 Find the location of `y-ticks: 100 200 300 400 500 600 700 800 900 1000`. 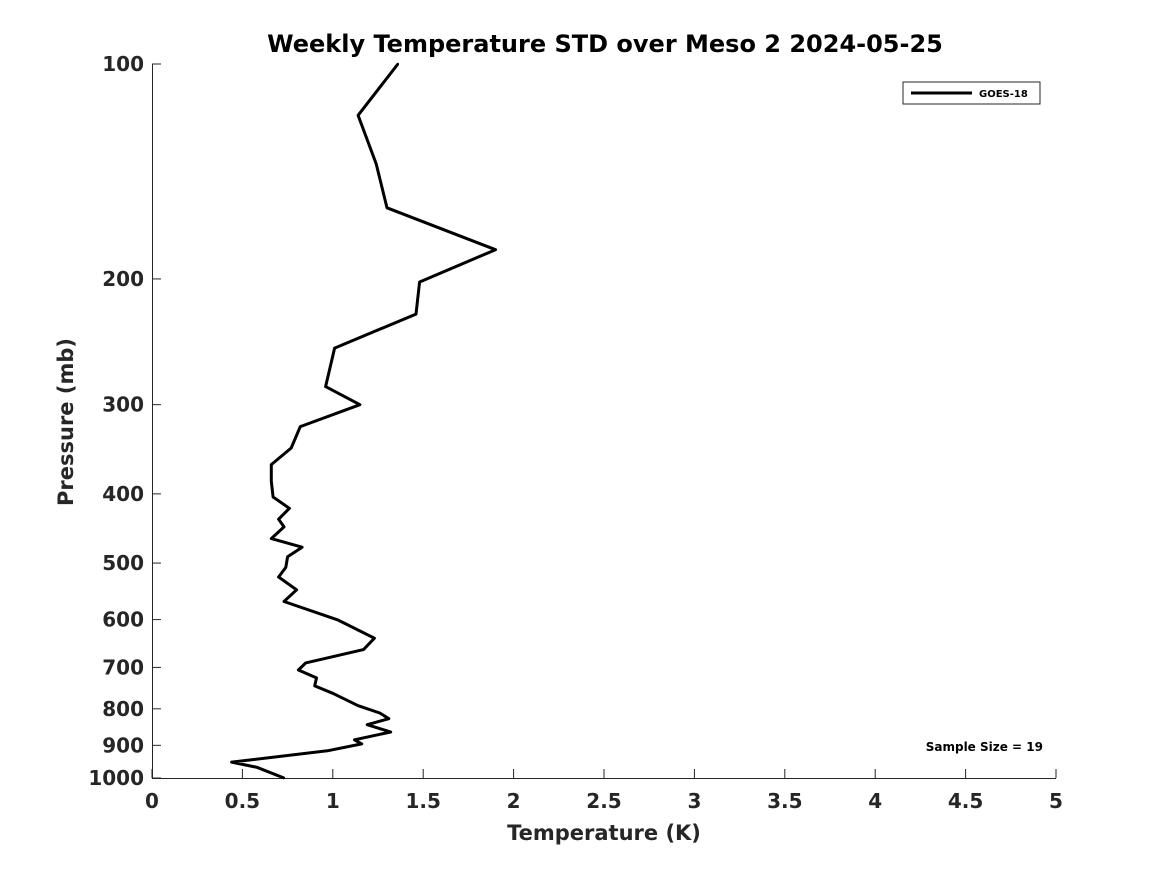

y-ticks: 100 200 300 400 500 600 700 800 900 1000 is located at coordinates (124, 421).